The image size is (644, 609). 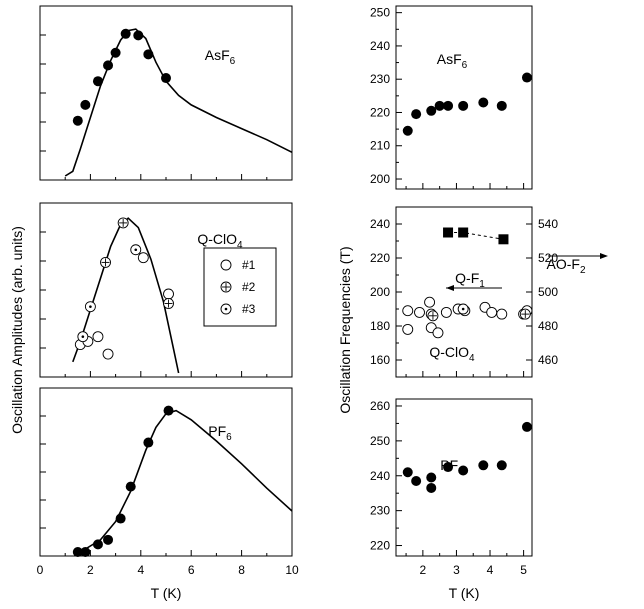 I want to click on plot-frame, so click(x=166, y=93).